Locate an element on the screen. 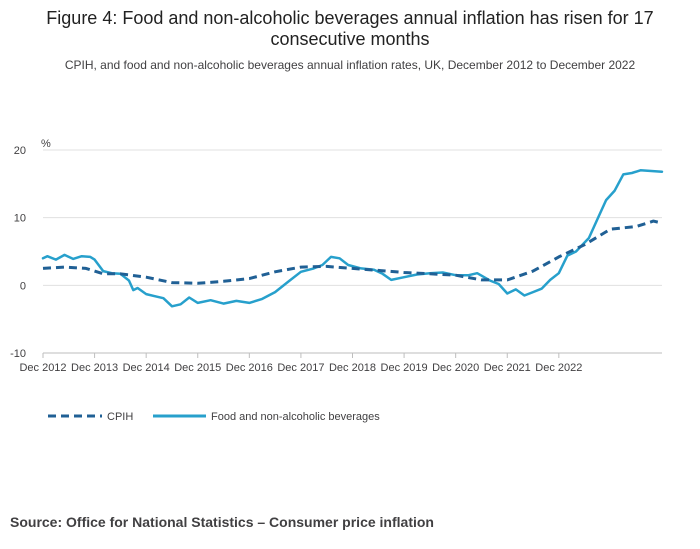 The width and height of the screenshot is (700, 549). y-tick-label: -10 is located at coordinates (18, 354).